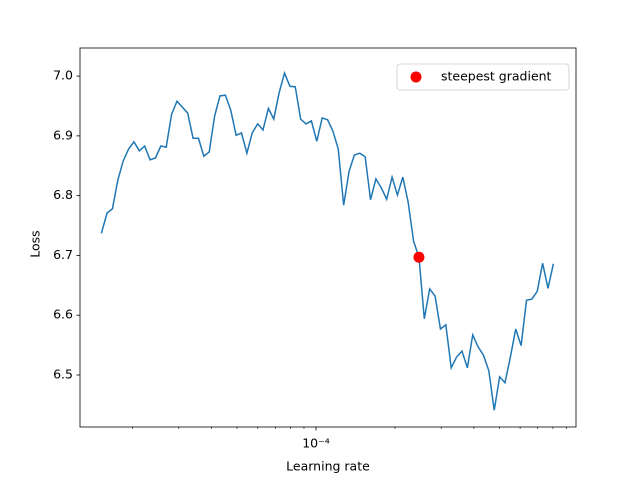  I want to click on y-tick-label: 6.7, so click(63, 254).